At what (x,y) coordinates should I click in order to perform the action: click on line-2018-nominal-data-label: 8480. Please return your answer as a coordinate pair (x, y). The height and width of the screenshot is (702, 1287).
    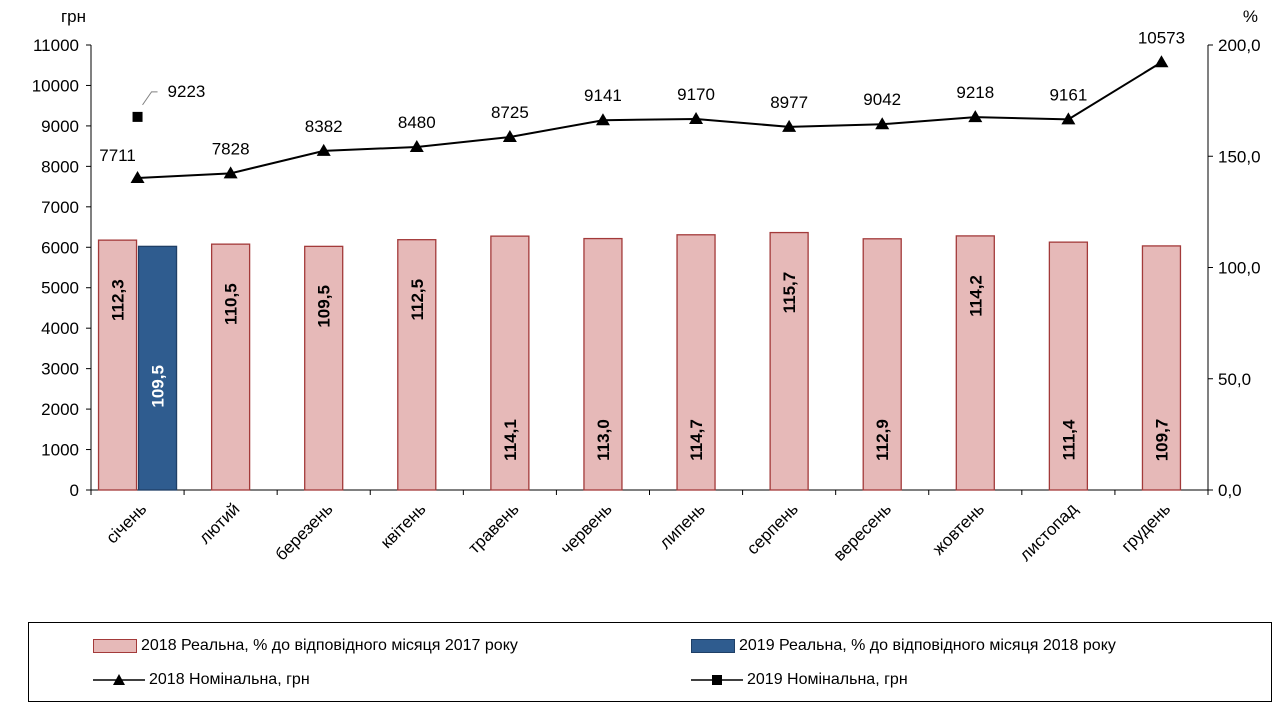
    Looking at the image, I should click on (417, 122).